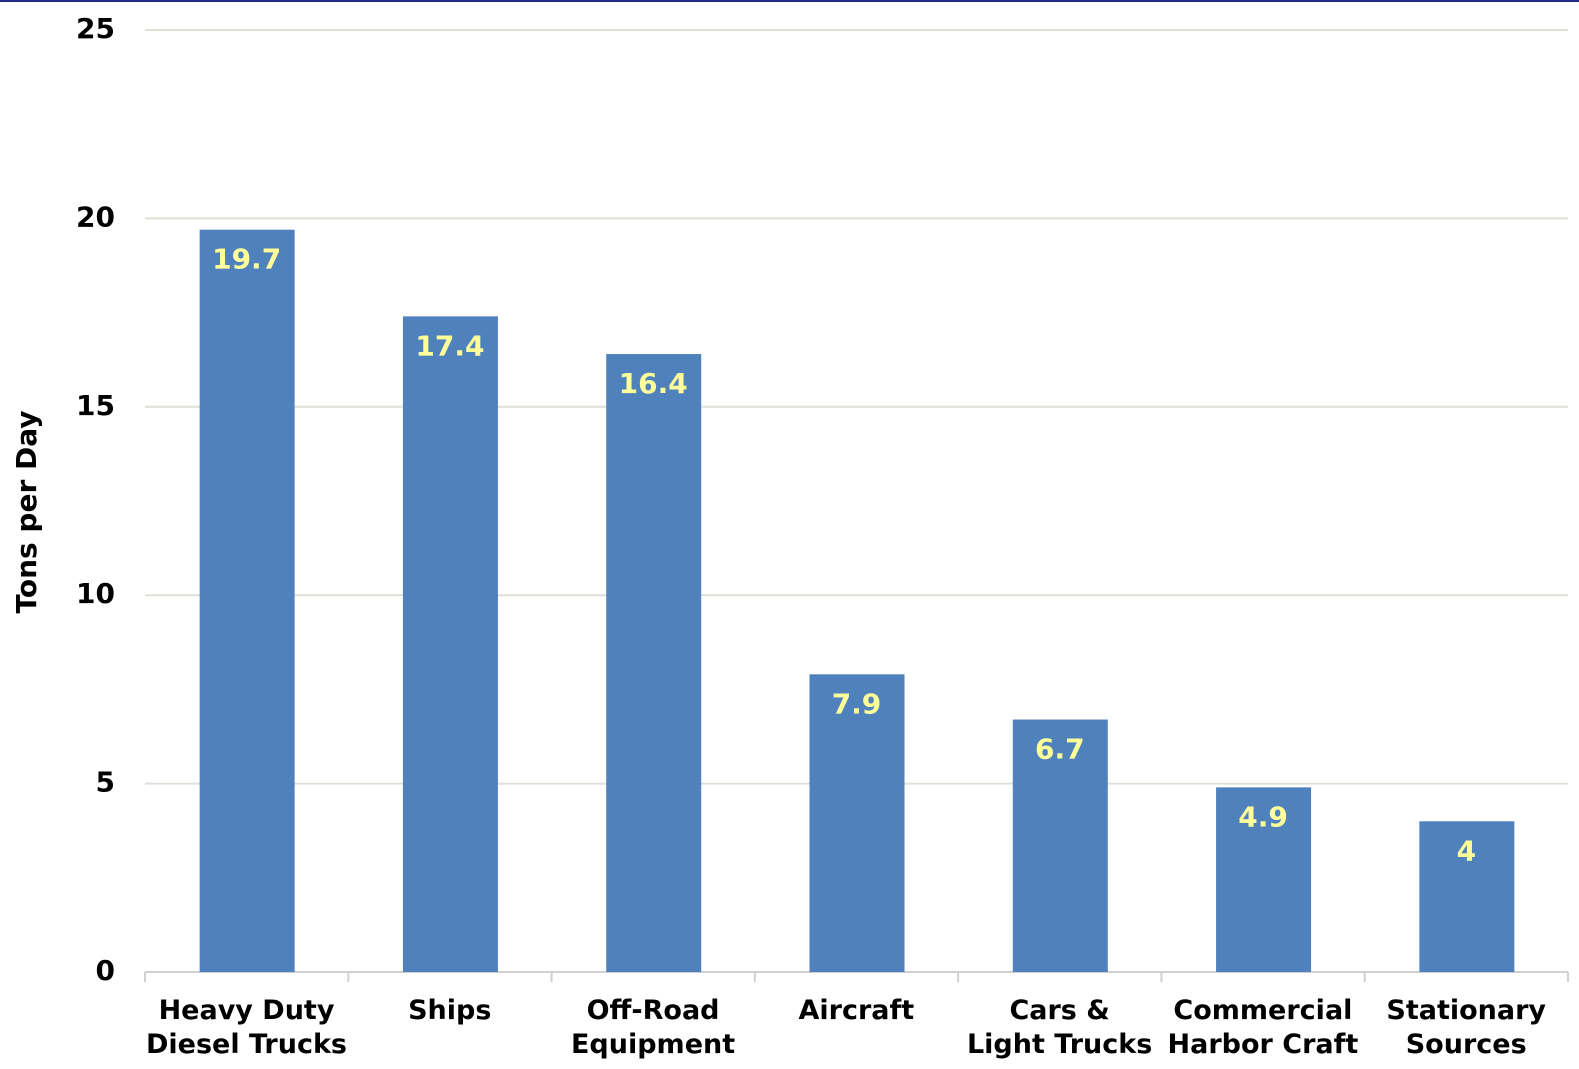  Describe the element at coordinates (105, 782) in the screenshot. I see `y-tick-label: 5` at that location.